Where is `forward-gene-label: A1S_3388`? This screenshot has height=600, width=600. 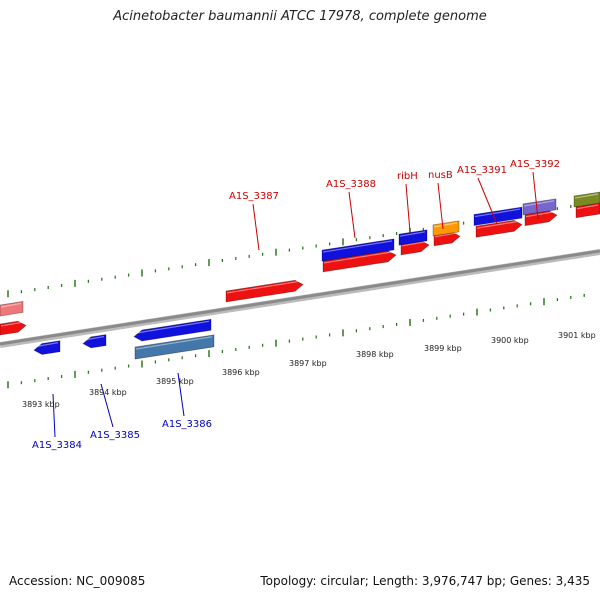
forward-gene-label: A1S_3388 is located at coordinates (351, 184).